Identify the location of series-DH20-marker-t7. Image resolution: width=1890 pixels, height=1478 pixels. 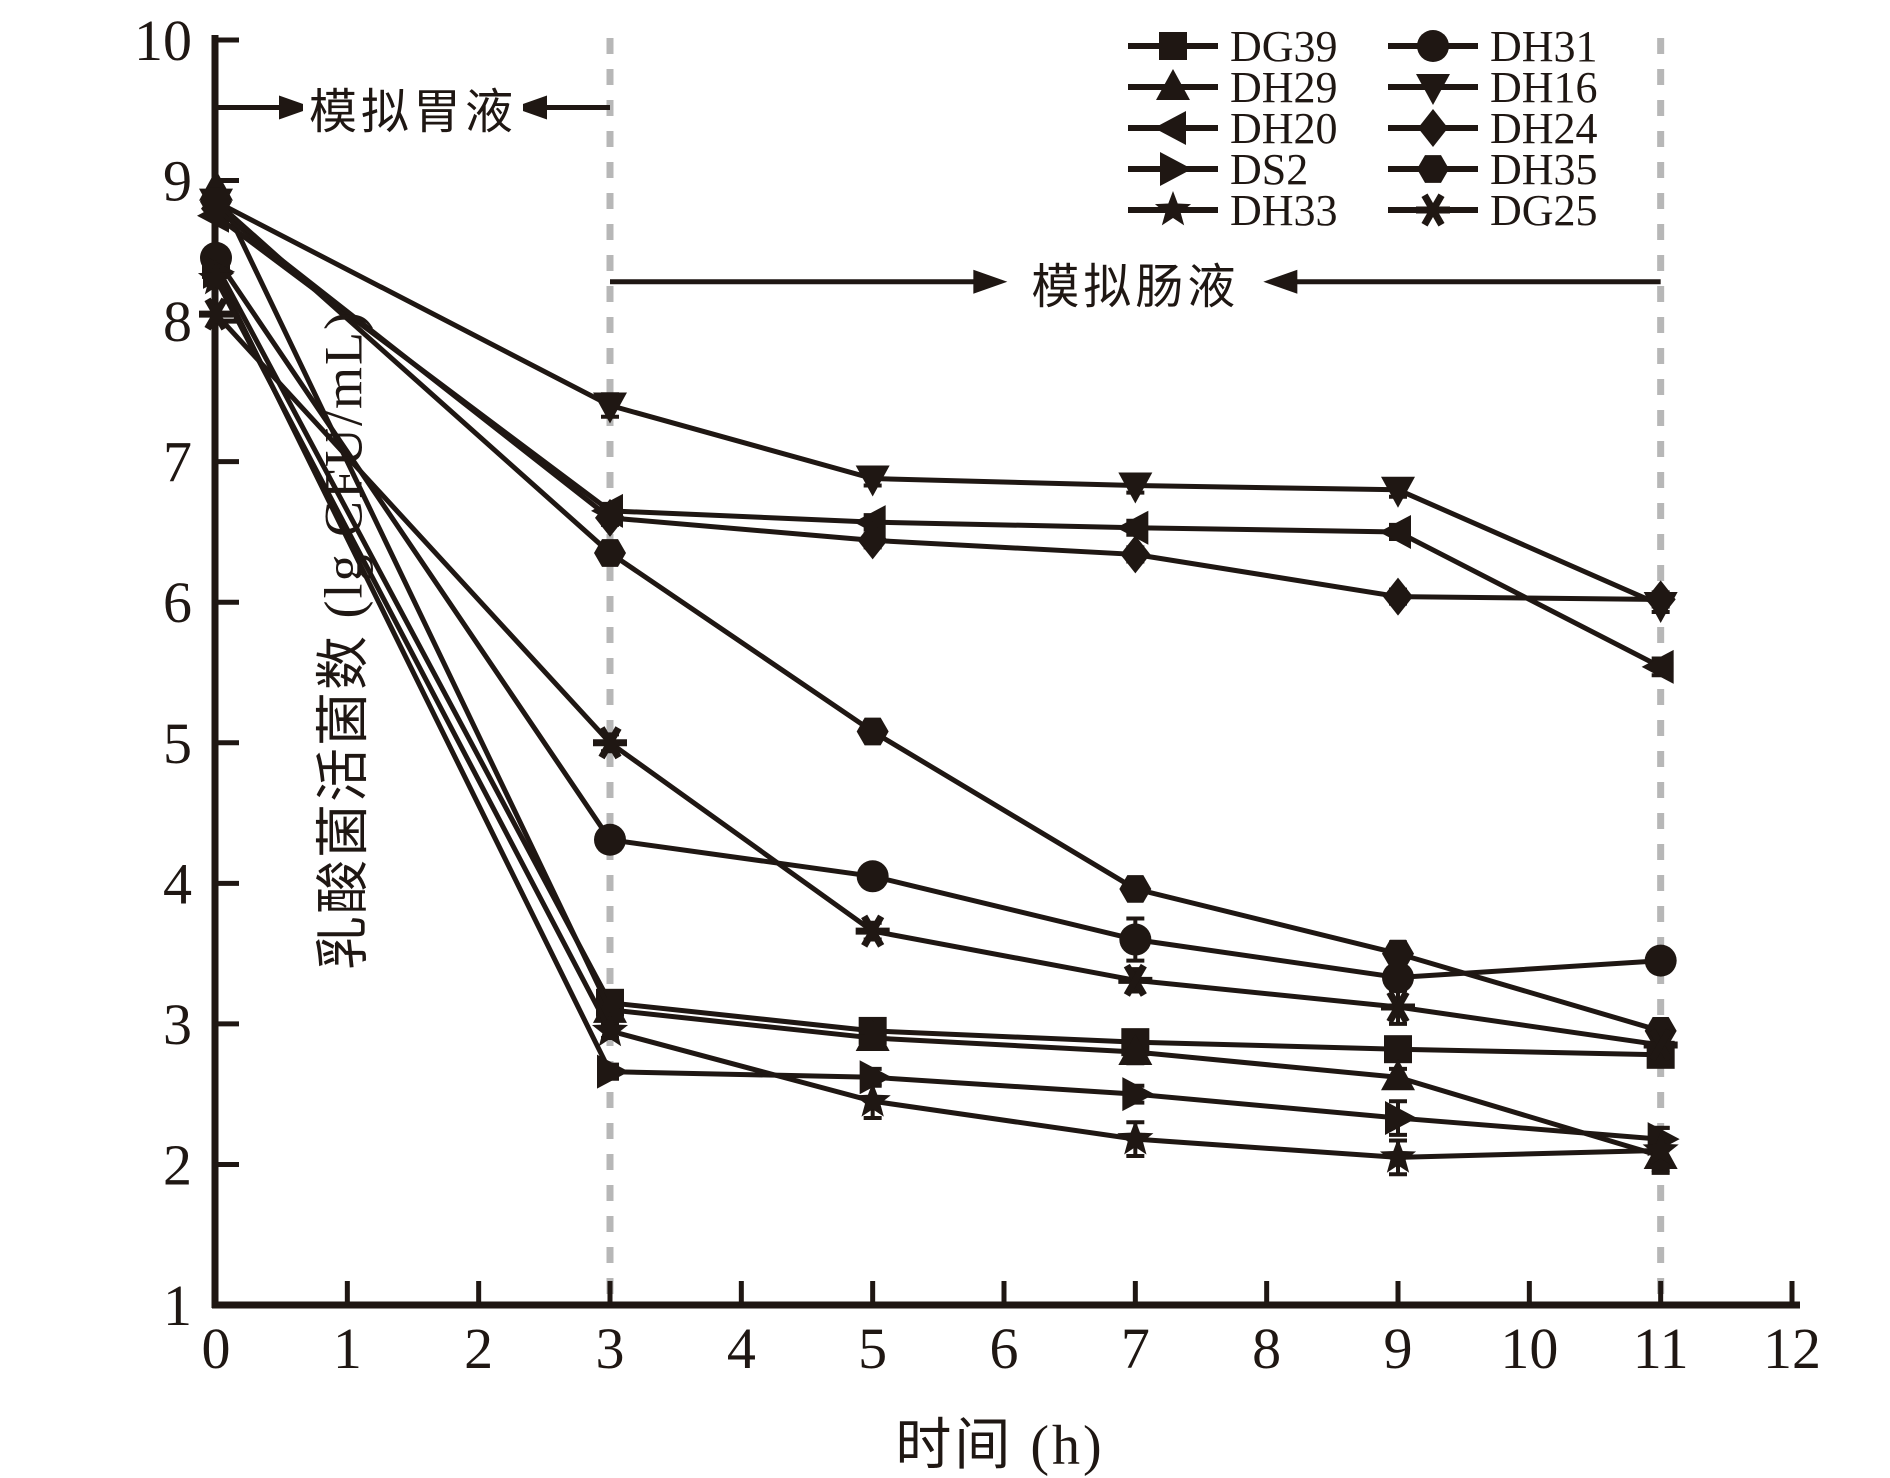
(1132, 527).